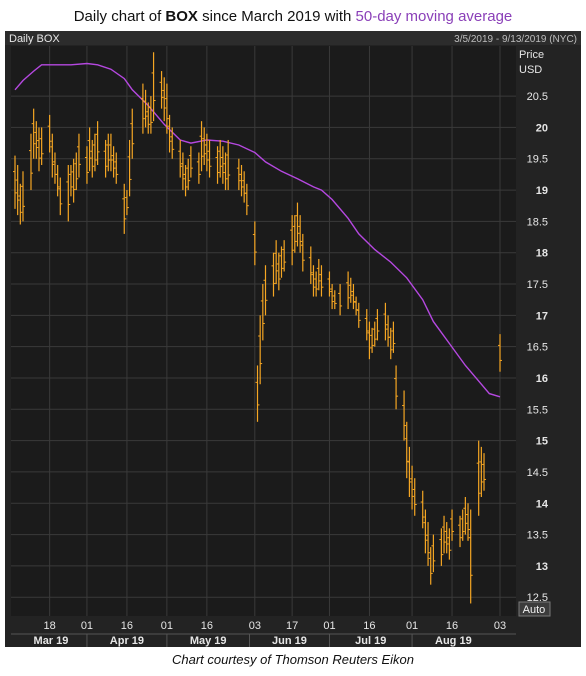  Describe the element at coordinates (293, 659) in the screenshot. I see `chart-credit: Chart courtesy of Thomson Reuters Eikon` at that location.